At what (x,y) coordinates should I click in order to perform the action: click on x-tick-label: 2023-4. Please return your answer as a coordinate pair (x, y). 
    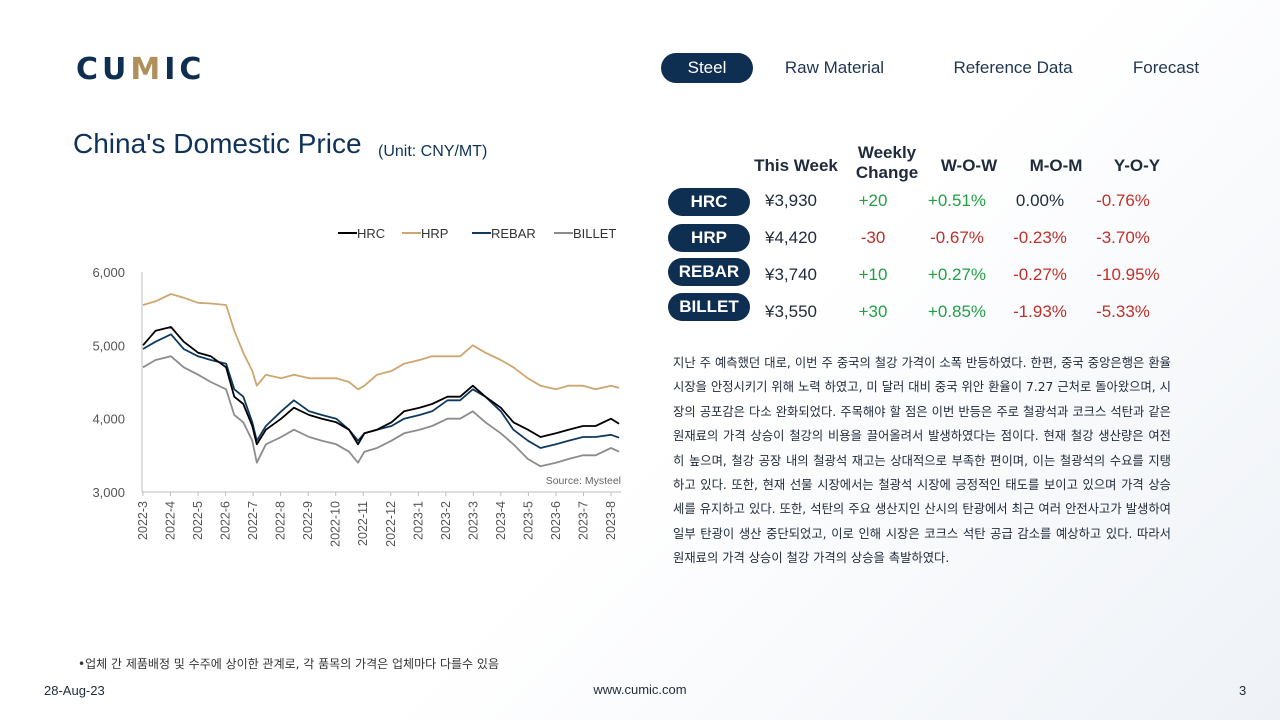
    Looking at the image, I should click on (501, 520).